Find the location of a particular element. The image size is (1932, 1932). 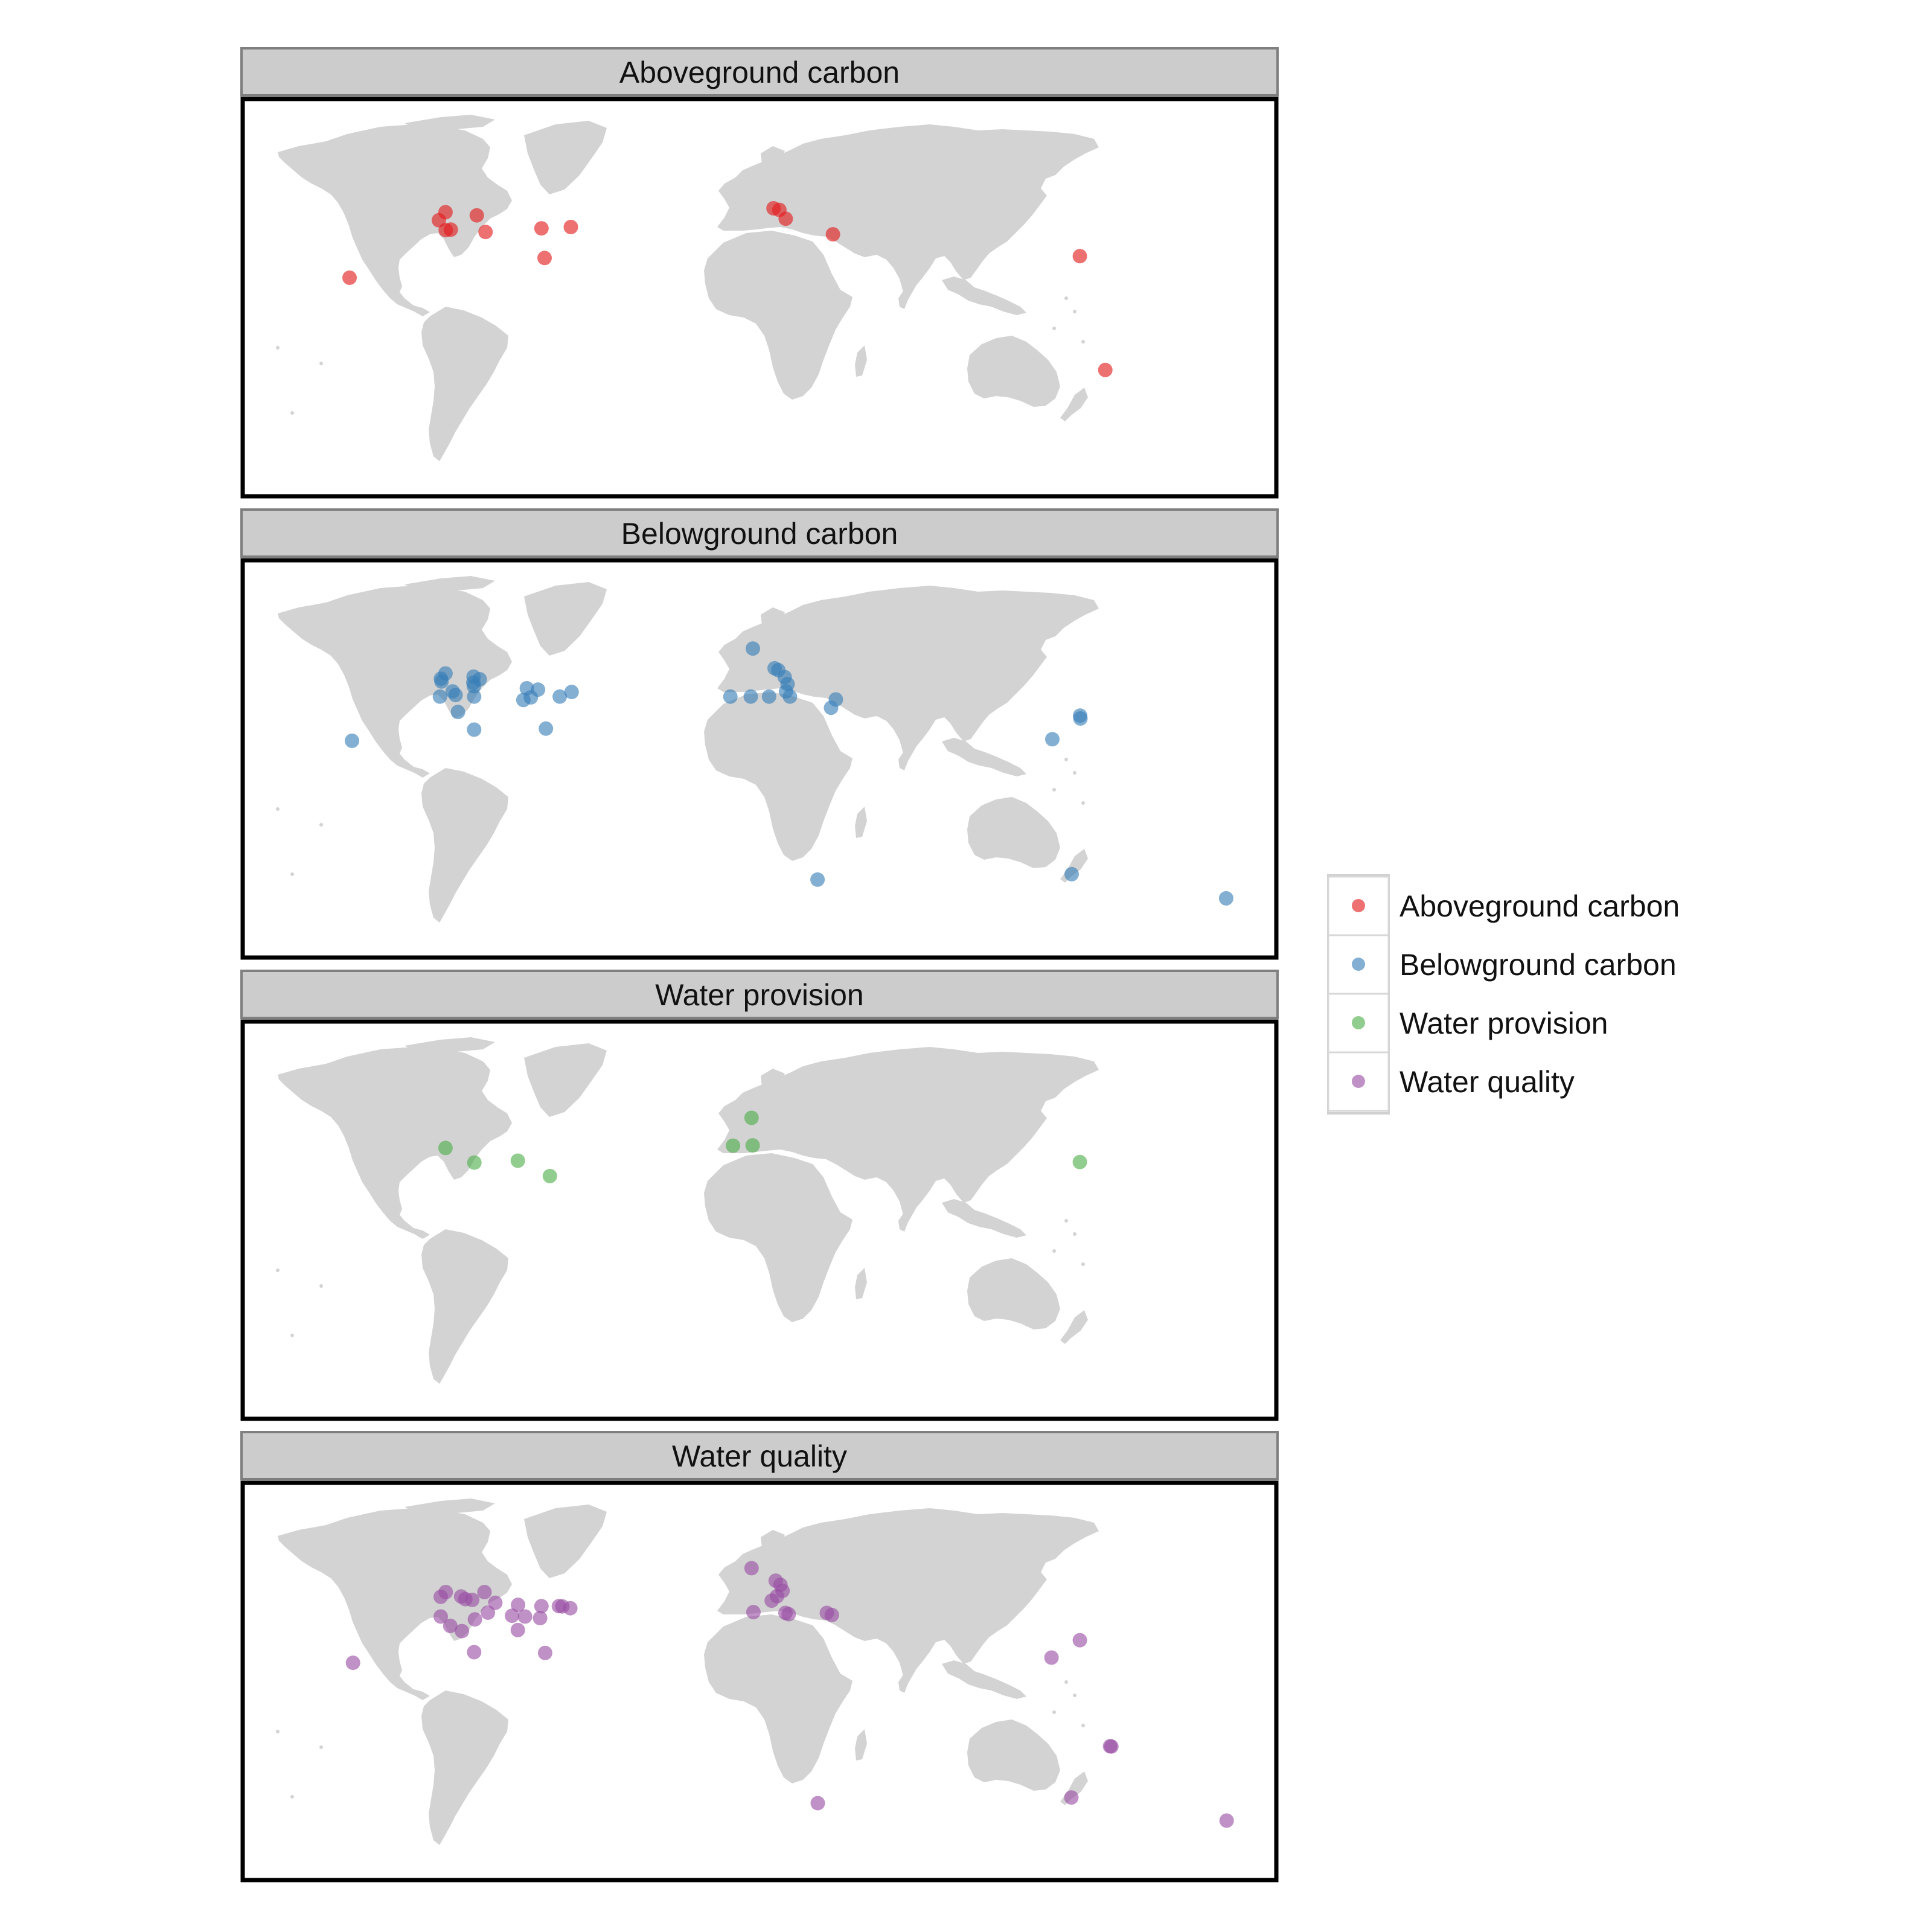

map-panel: Belowground carbon is located at coordinates (760, 734).